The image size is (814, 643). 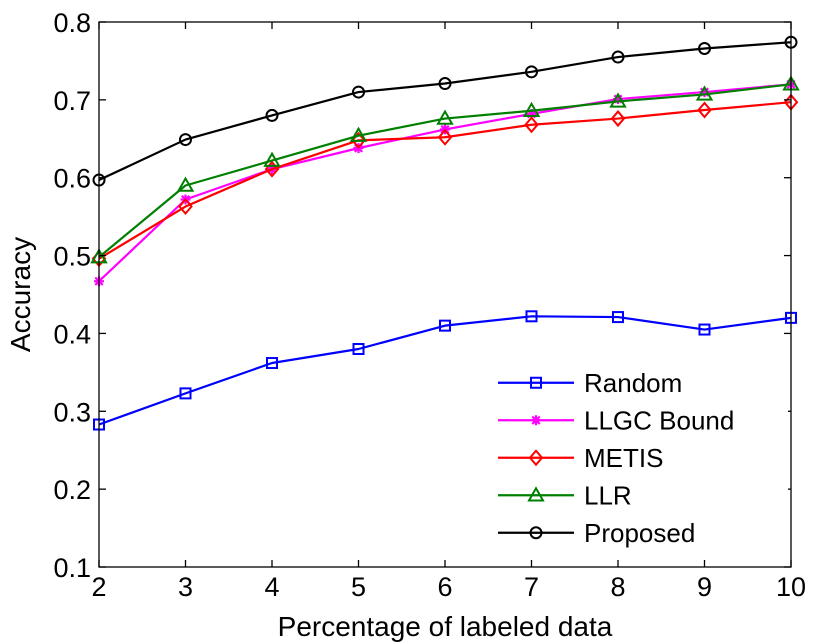 What do you see at coordinates (608, 495) in the screenshot?
I see `legend-label-llr: LLR` at bounding box center [608, 495].